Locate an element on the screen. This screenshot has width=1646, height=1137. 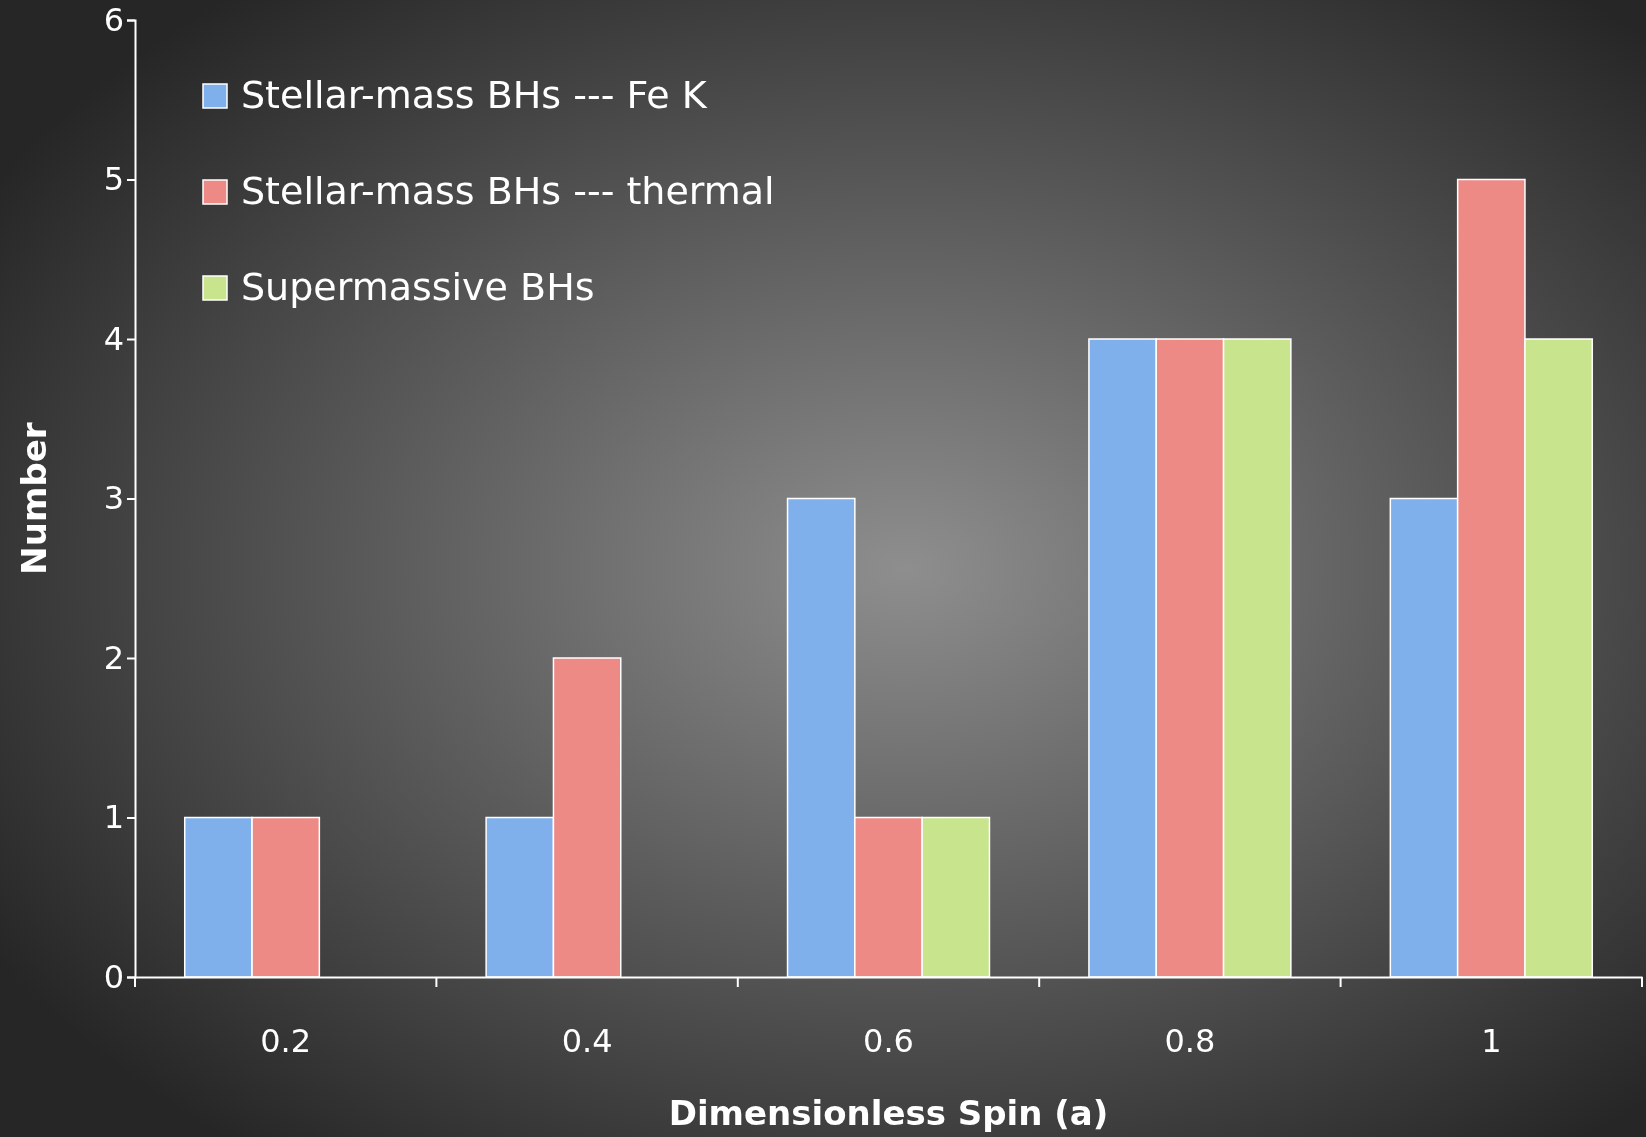
y-tick-label: 6 is located at coordinates (113, 19).